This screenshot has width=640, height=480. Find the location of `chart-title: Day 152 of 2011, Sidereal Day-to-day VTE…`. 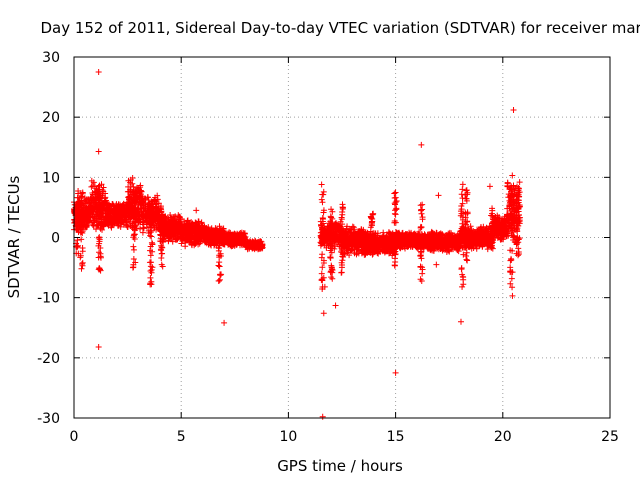

chart-title: Day 152 of 2011, Sidereal Day-to-day VTE… is located at coordinates (340, 28).